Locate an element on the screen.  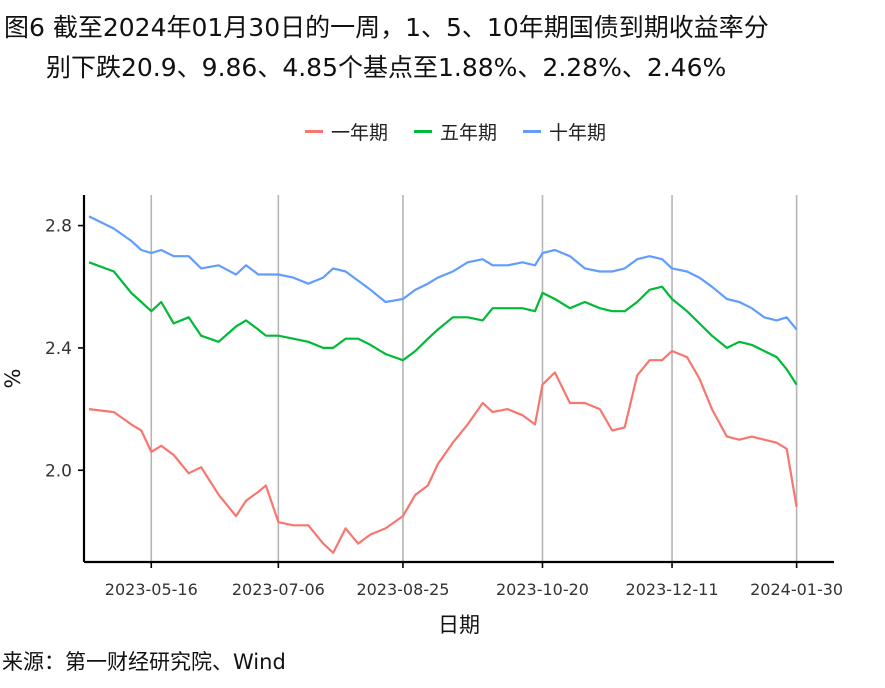
legend-item-1y: 一年期 is located at coordinates (346, 131).